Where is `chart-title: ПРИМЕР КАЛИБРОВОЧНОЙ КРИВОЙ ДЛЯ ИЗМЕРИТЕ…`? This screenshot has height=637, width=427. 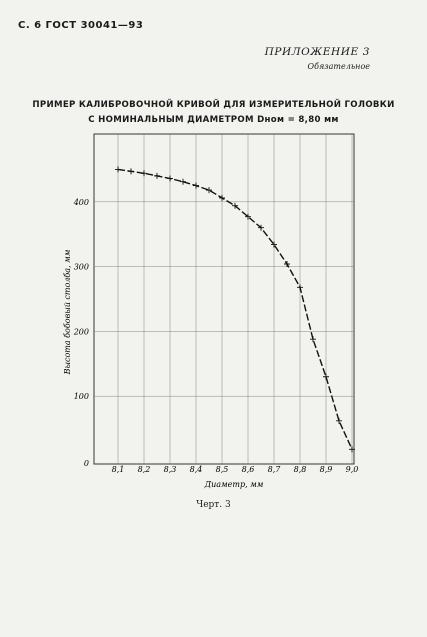 chart-title: ПРИМЕР КАЛИБРОВОЧНОЙ КРИВОЙ ДЛЯ ИЗМЕРИТЕ… is located at coordinates (213, 113).